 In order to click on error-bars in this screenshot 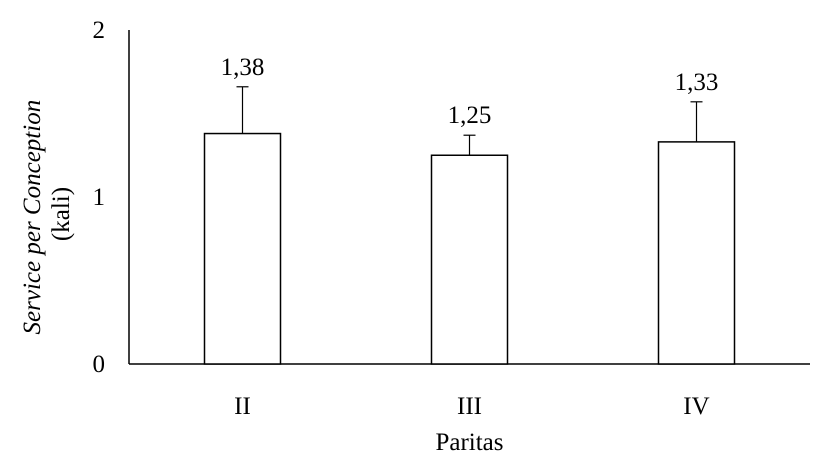, I will do `click(469, 121)`.